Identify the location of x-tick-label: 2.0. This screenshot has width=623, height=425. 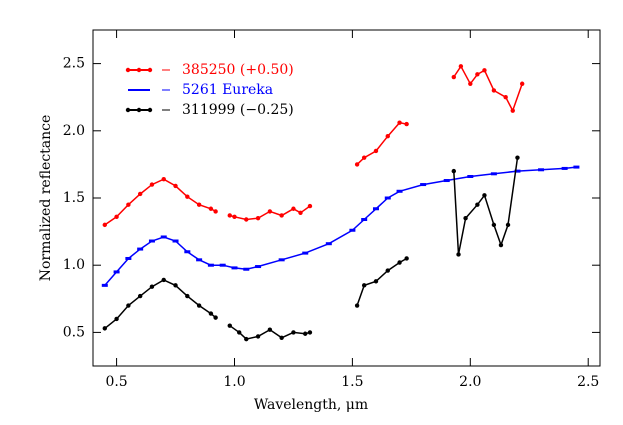
(470, 382).